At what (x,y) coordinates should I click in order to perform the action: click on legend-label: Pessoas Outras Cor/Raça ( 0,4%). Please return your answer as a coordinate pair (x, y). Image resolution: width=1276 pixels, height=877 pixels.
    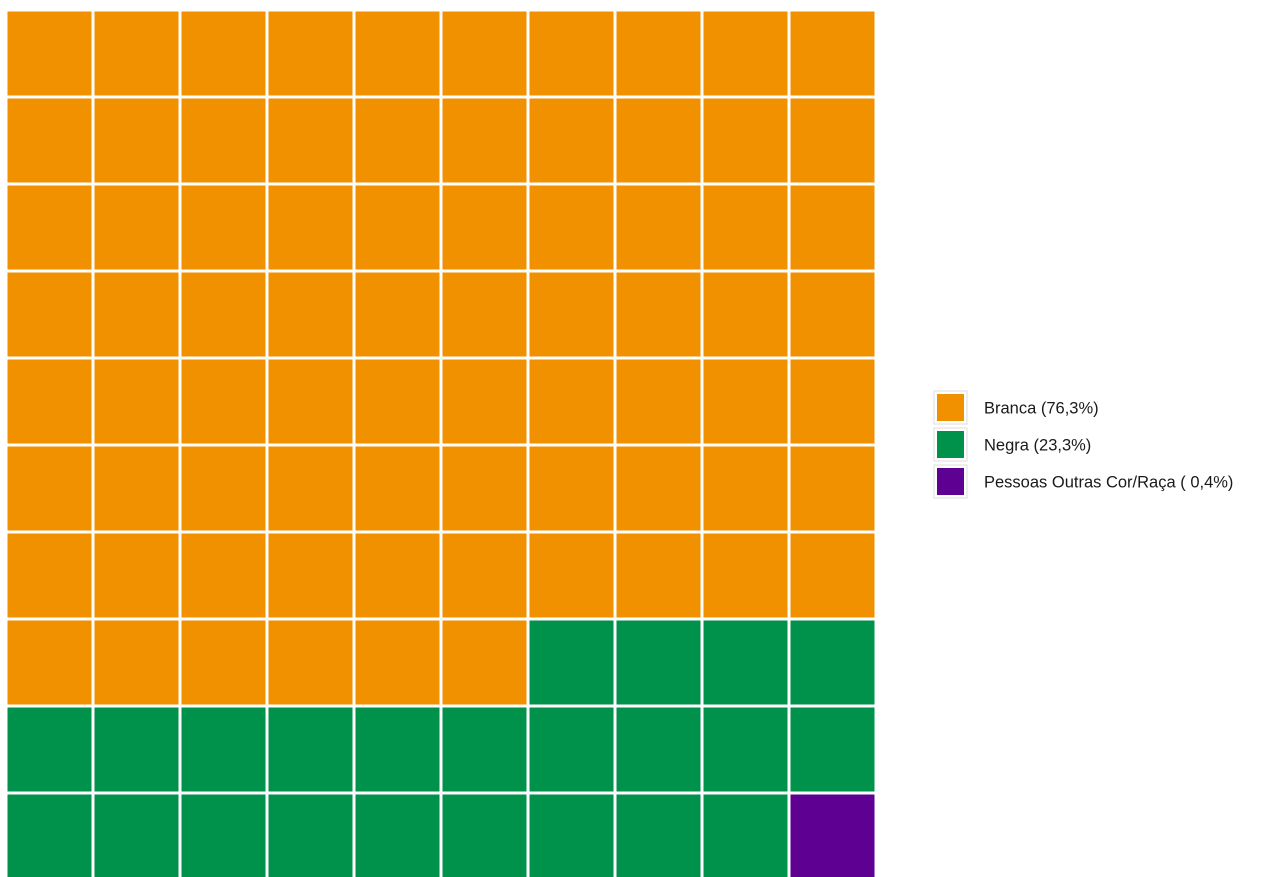
    Looking at the image, I should click on (1108, 483).